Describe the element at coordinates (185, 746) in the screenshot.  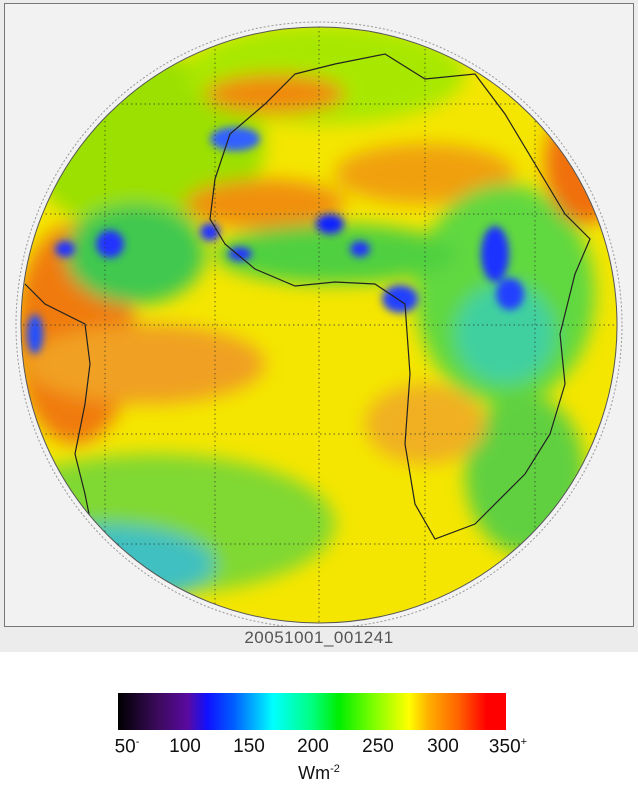
I see `colorbar-tick-100: 100` at that location.